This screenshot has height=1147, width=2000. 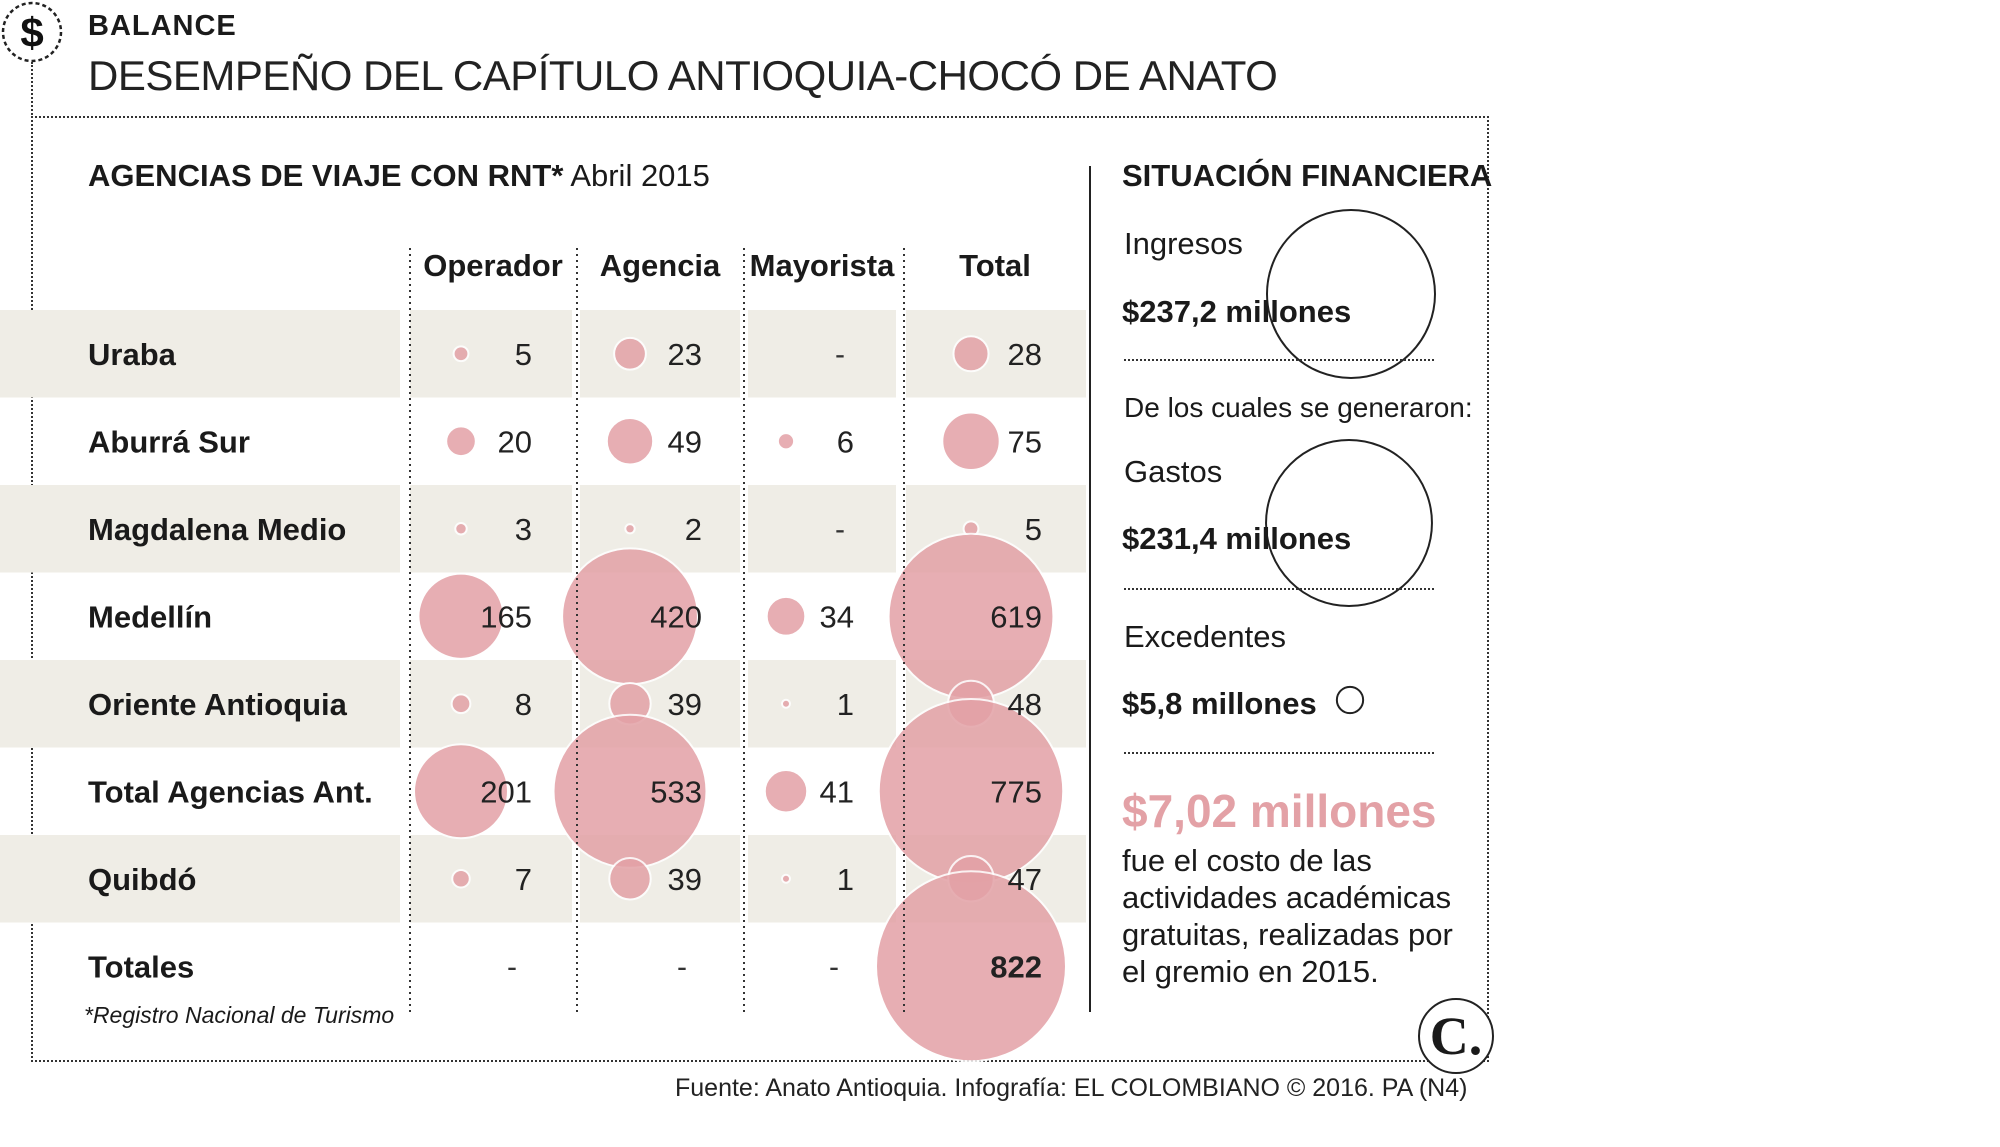 What do you see at coordinates (523, 529) in the screenshot?
I see `value-label: 3` at bounding box center [523, 529].